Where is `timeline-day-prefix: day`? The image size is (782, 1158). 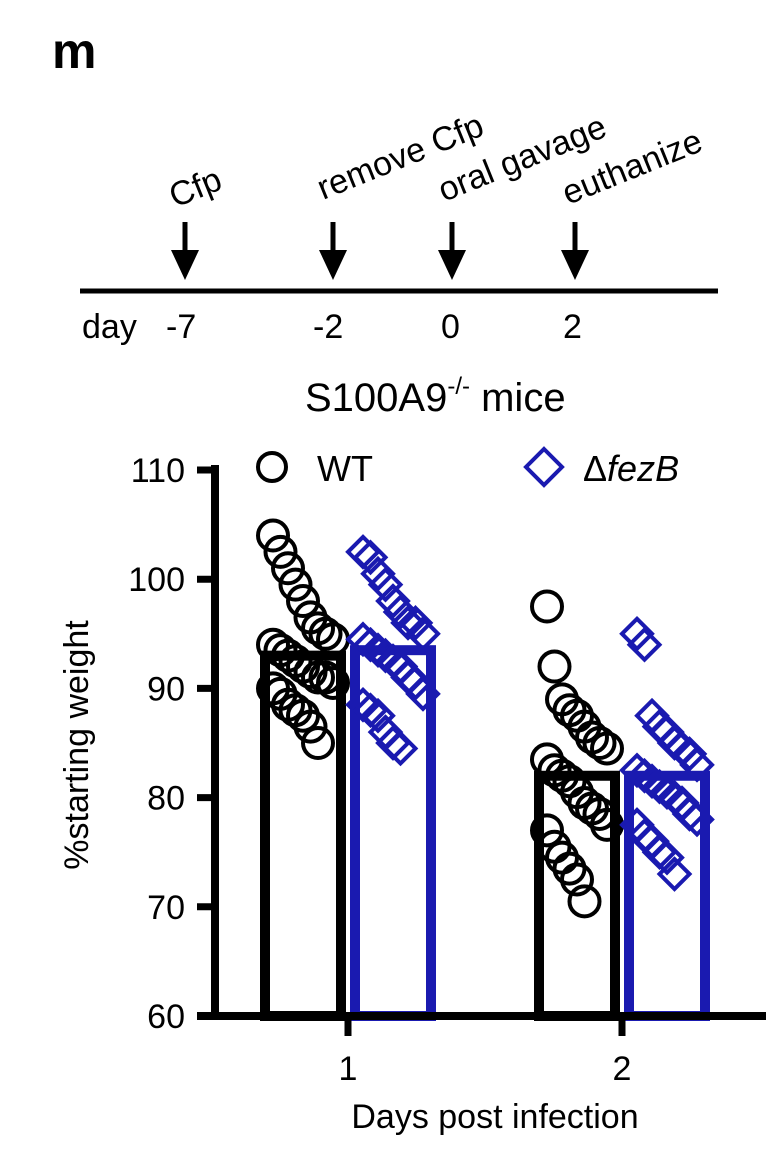 timeline-day-prefix: day is located at coordinates (109, 327).